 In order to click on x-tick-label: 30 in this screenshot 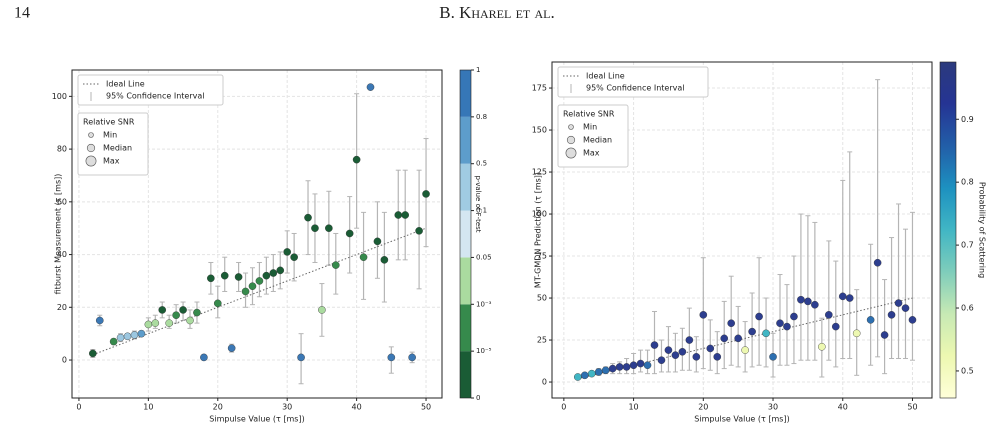, I will do `click(773, 407)`.